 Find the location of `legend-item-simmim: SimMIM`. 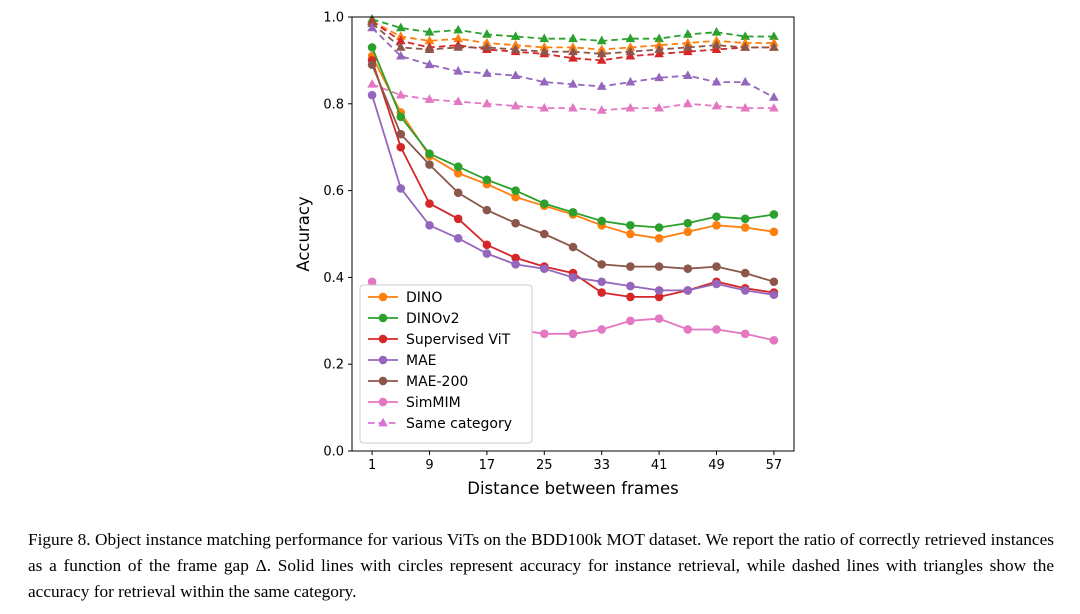

legend-item-simmim: SimMIM is located at coordinates (414, 403).